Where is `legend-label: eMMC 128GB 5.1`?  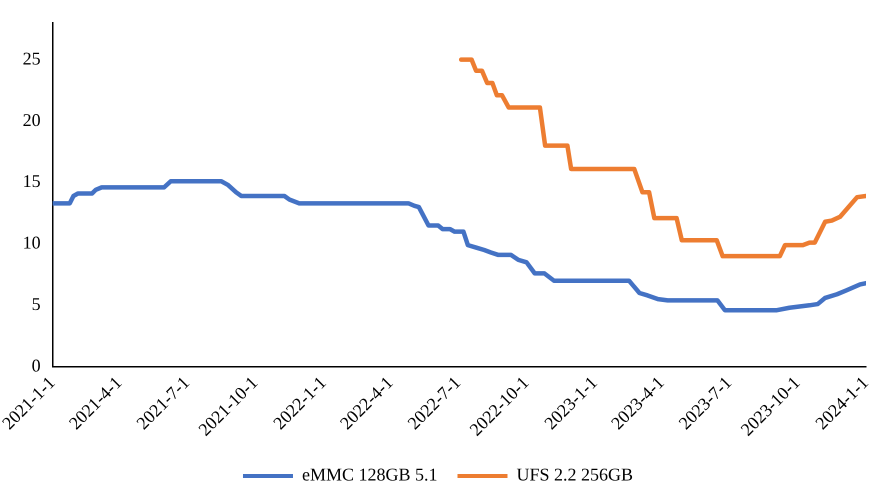
legend-label: eMMC 128GB 5.1 is located at coordinates (370, 474).